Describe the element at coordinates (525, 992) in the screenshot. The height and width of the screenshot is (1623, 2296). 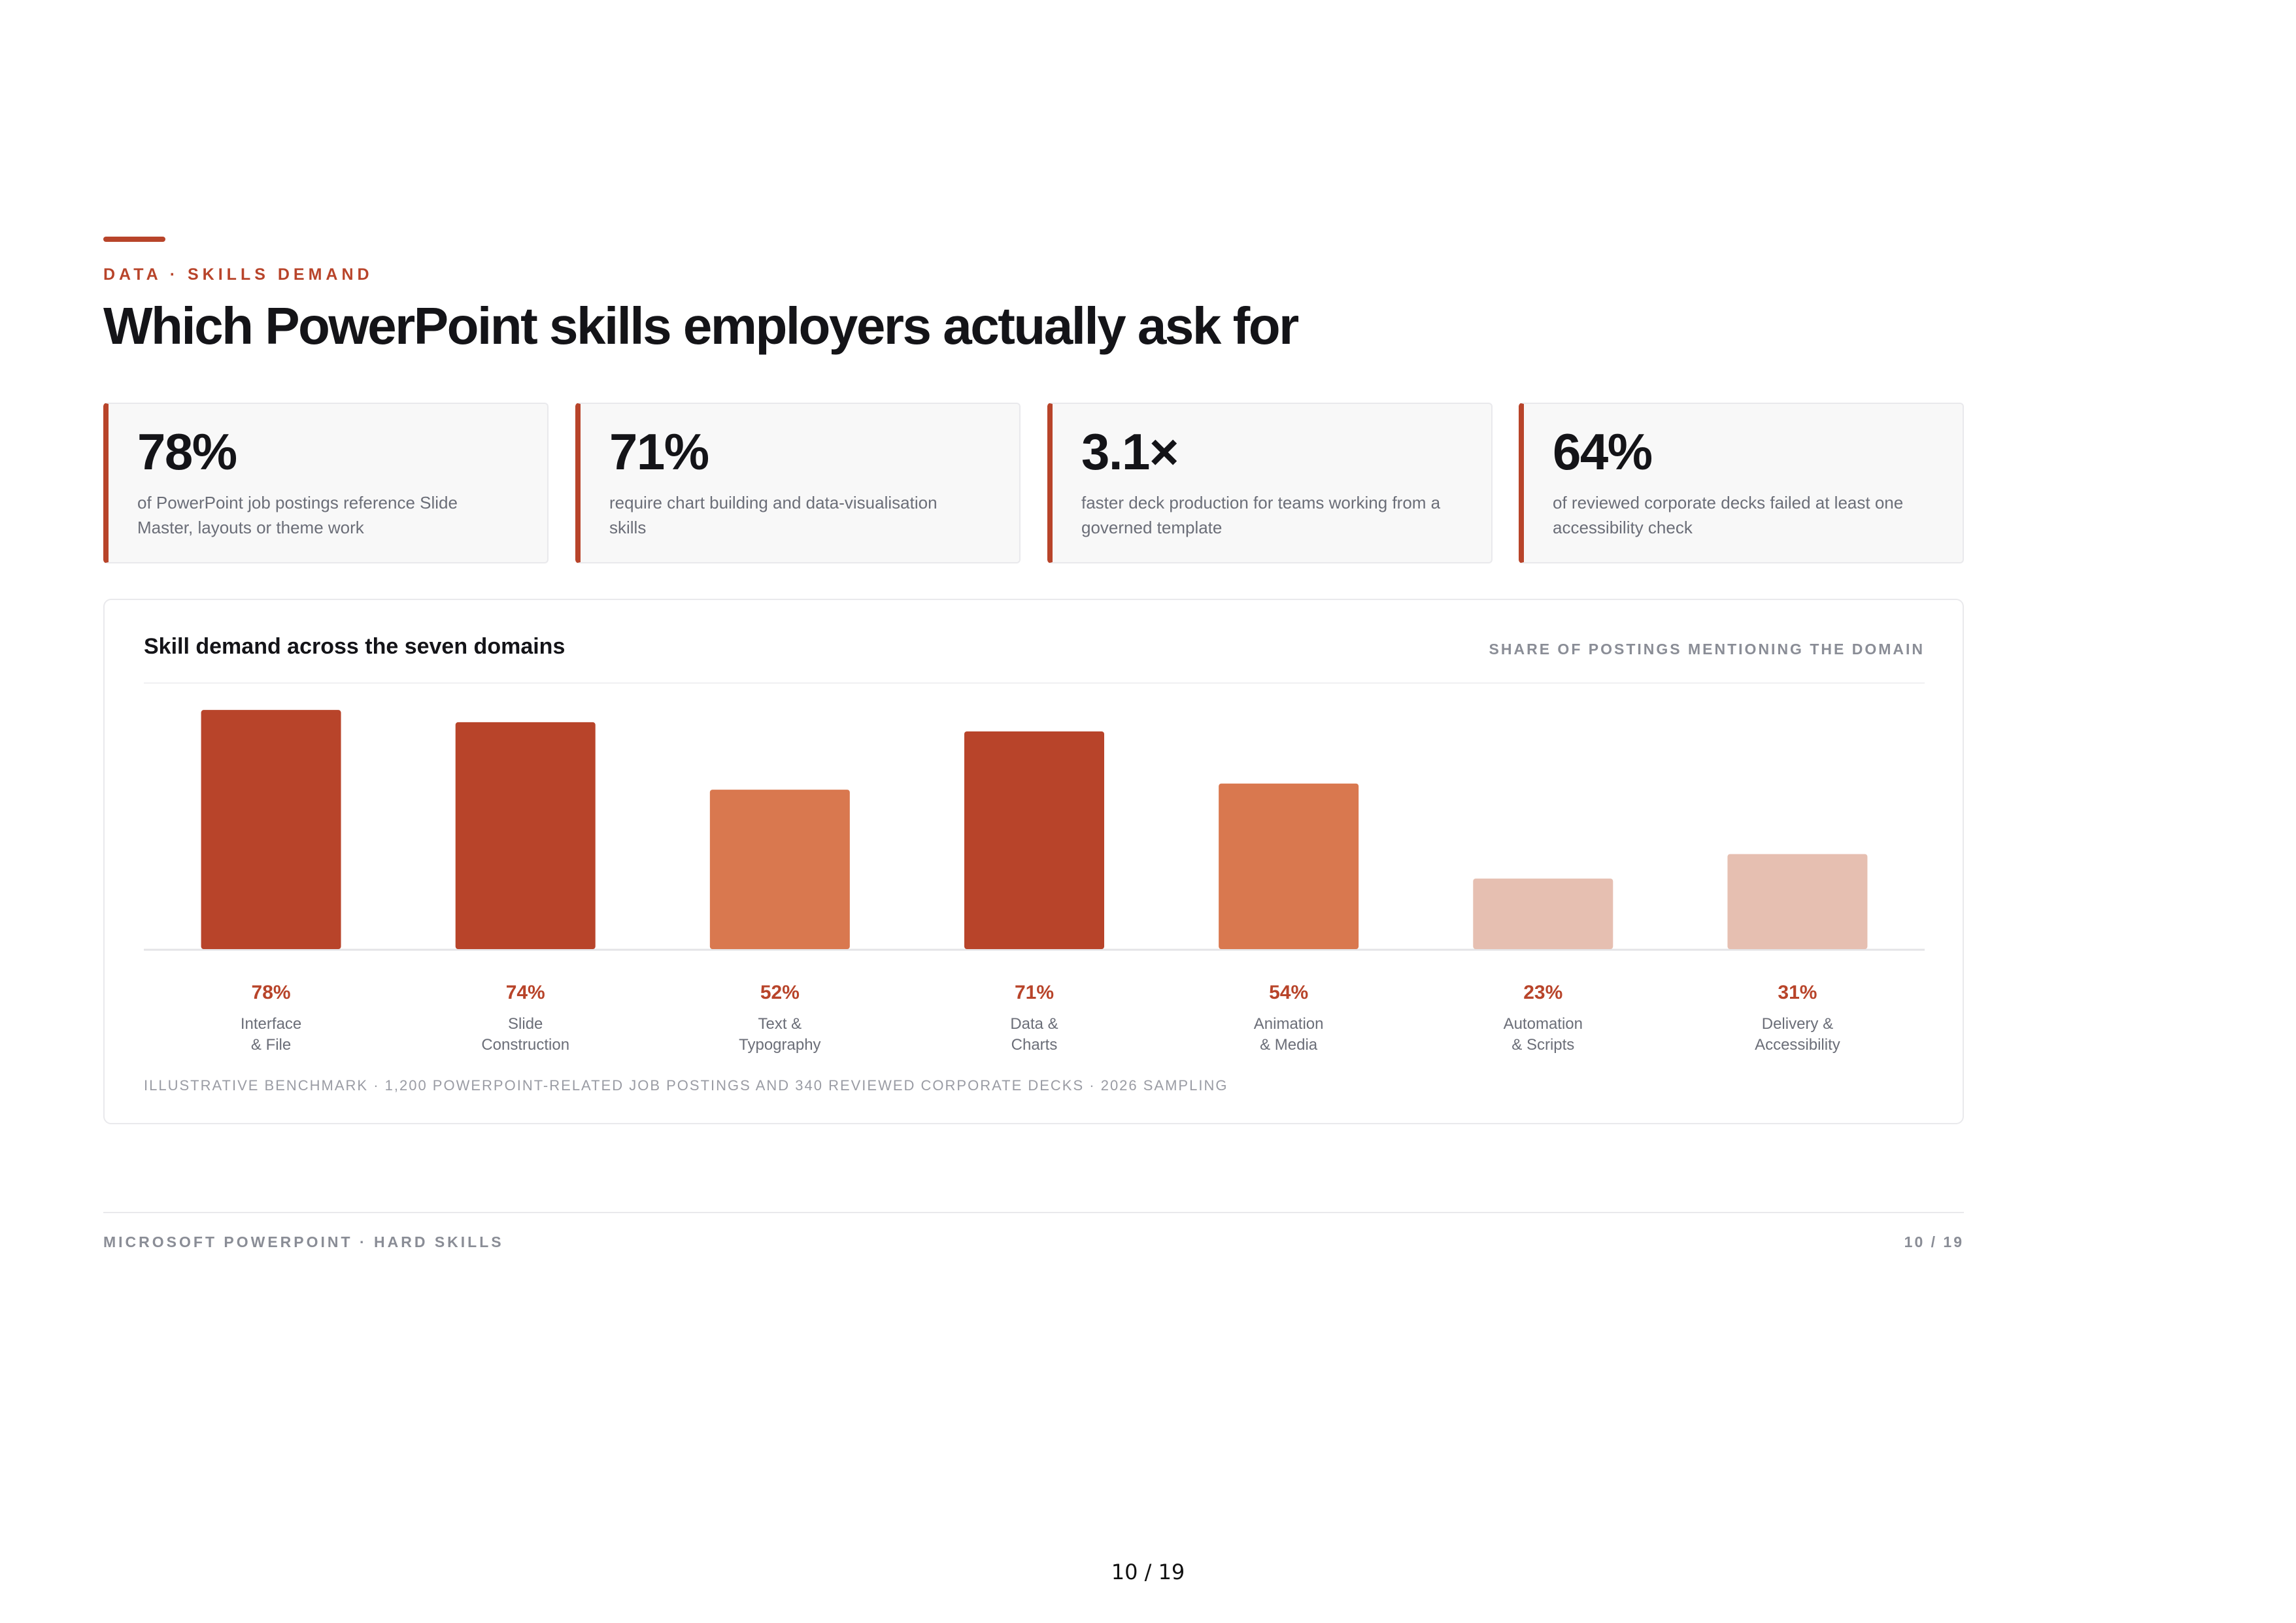
I see `bar-value-label: 74%` at that location.